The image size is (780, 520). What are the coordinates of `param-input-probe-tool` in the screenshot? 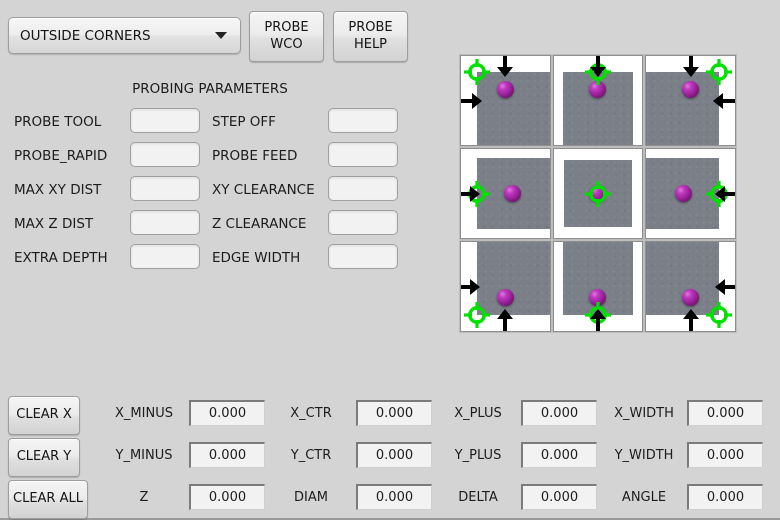 It's located at (165, 120).